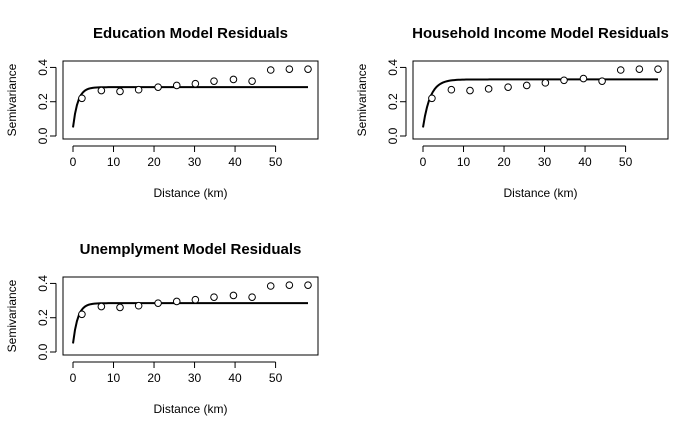  I want to click on chart-title: Household Income Model Residuals, so click(540, 33).